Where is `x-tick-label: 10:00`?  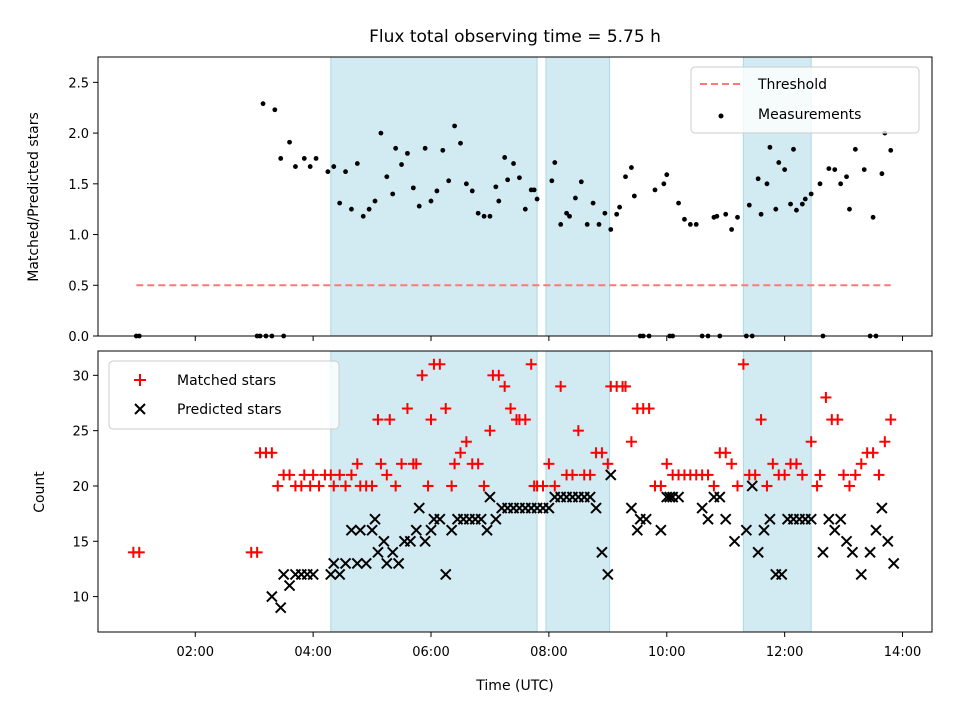
x-tick-label: 10:00 is located at coordinates (666, 652).